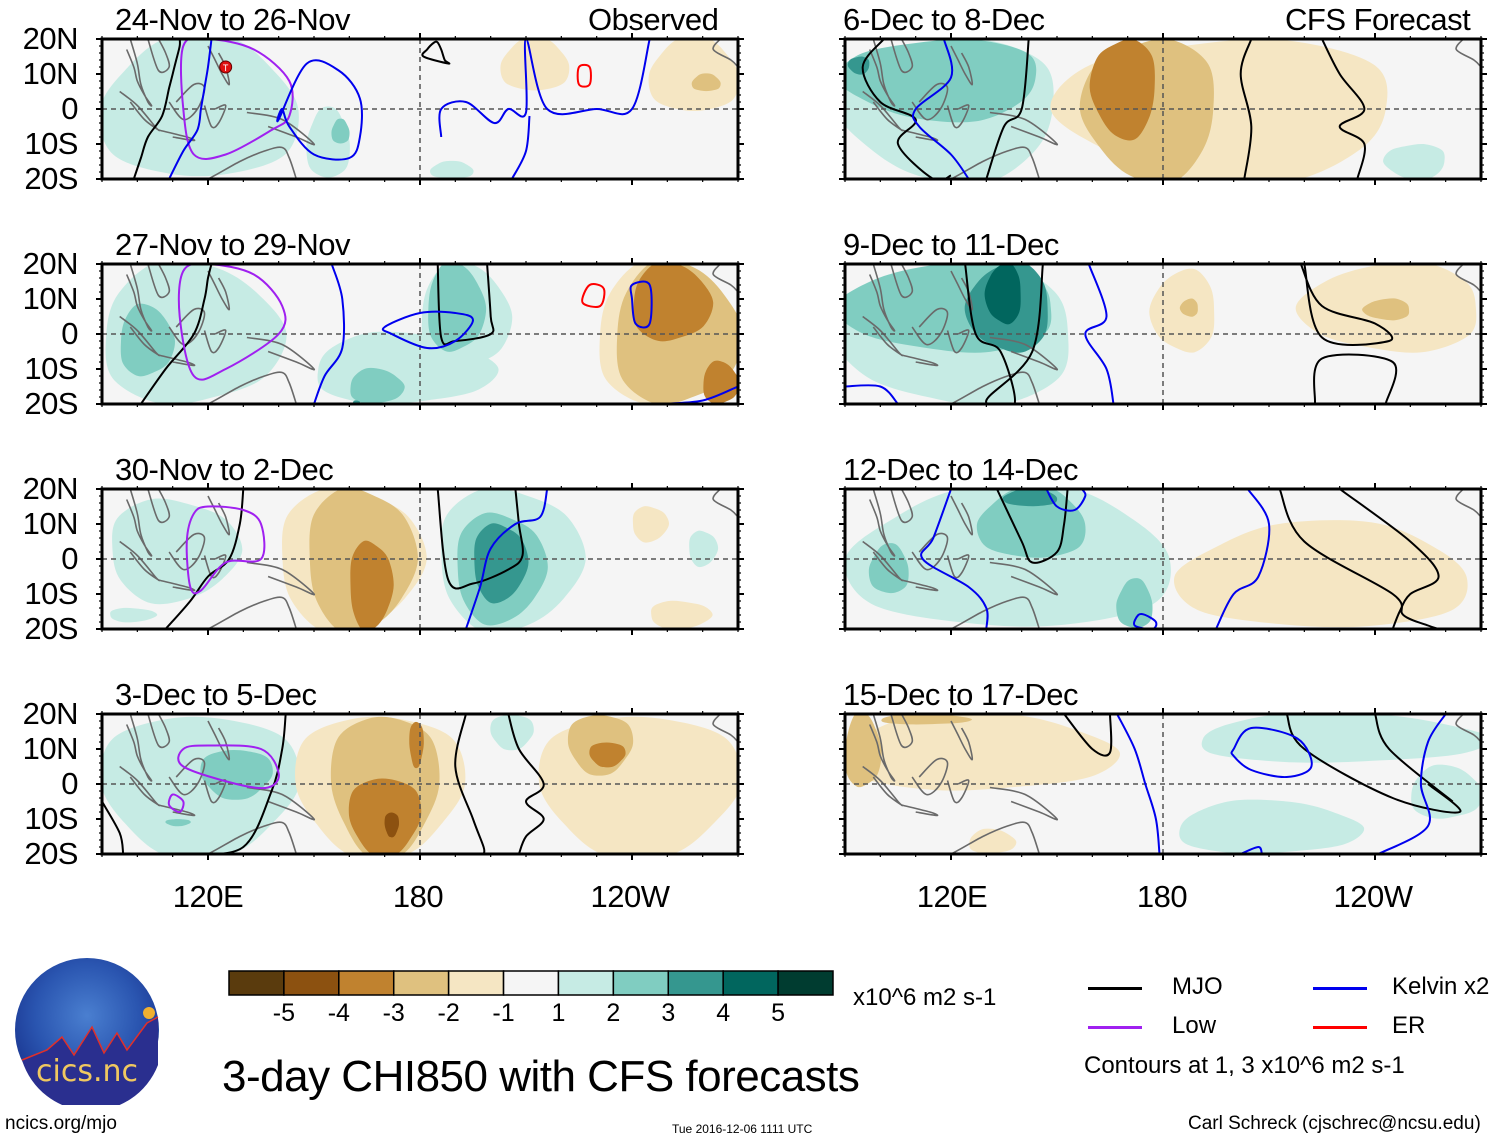 The height and width of the screenshot is (1142, 1510). What do you see at coordinates (216, 694) in the screenshot?
I see `panel-title: 3-Dec to 5-Dec` at bounding box center [216, 694].